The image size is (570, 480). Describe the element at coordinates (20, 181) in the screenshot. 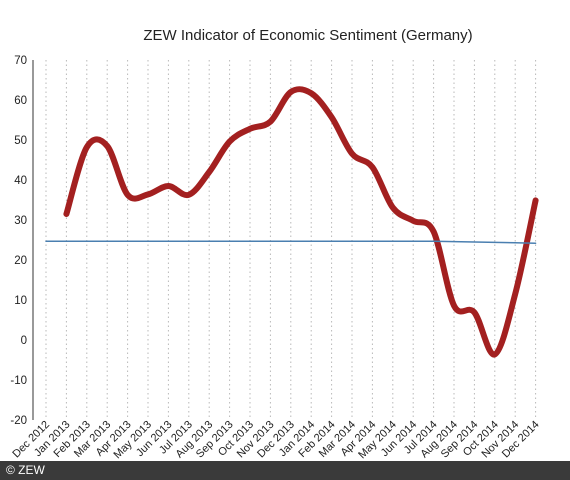

I see `y-tick-label: 40` at that location.